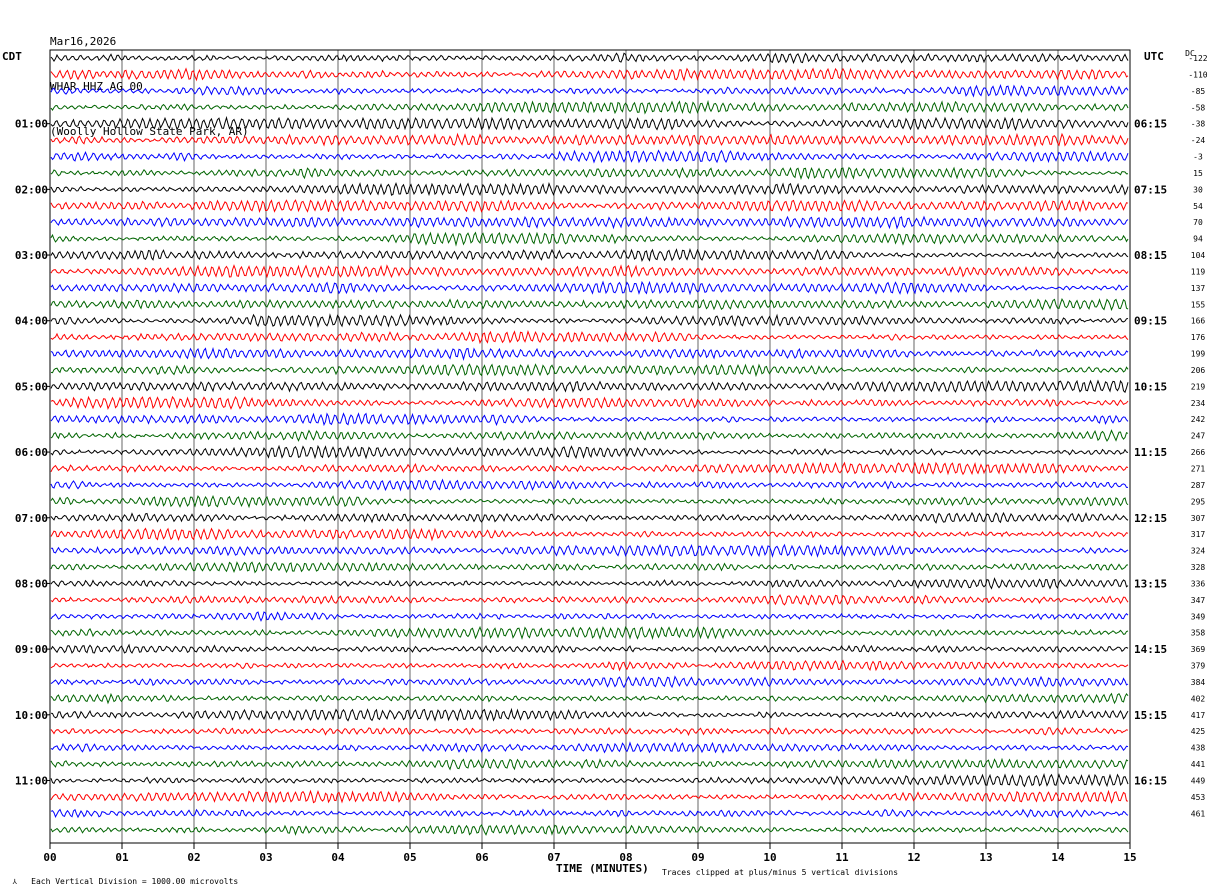 This screenshot has height=886, width=1210. Describe the element at coordinates (1150, 780) in the screenshot. I see `right-hour-label: 16:15` at that location.